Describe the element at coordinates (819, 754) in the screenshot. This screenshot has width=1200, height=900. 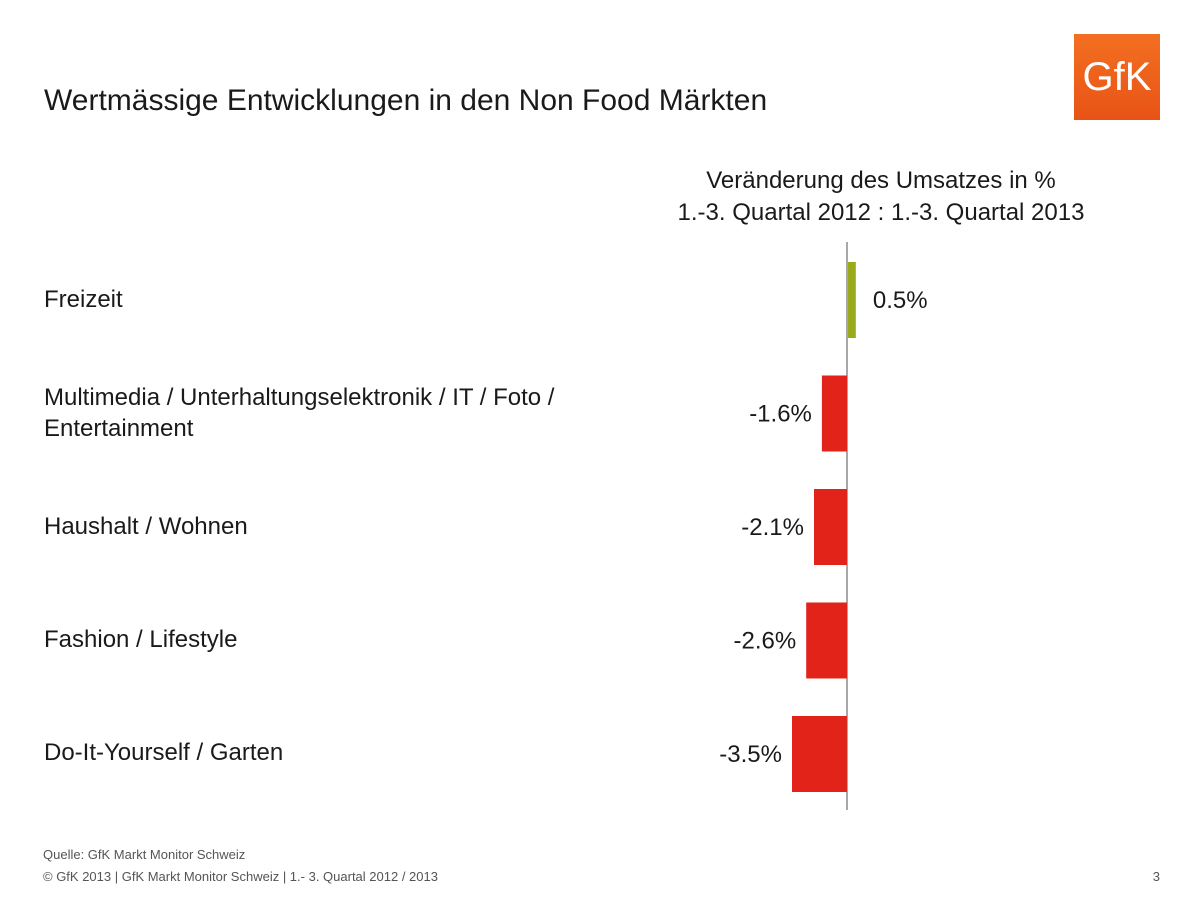
I see `bar-diy` at that location.